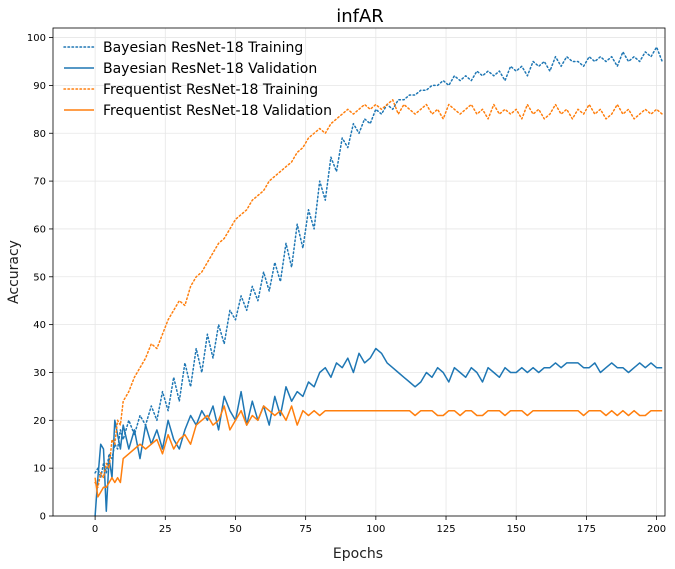 The image size is (675, 569). What do you see at coordinates (39, 182) in the screenshot?
I see `y-tick-label: 70` at bounding box center [39, 182].